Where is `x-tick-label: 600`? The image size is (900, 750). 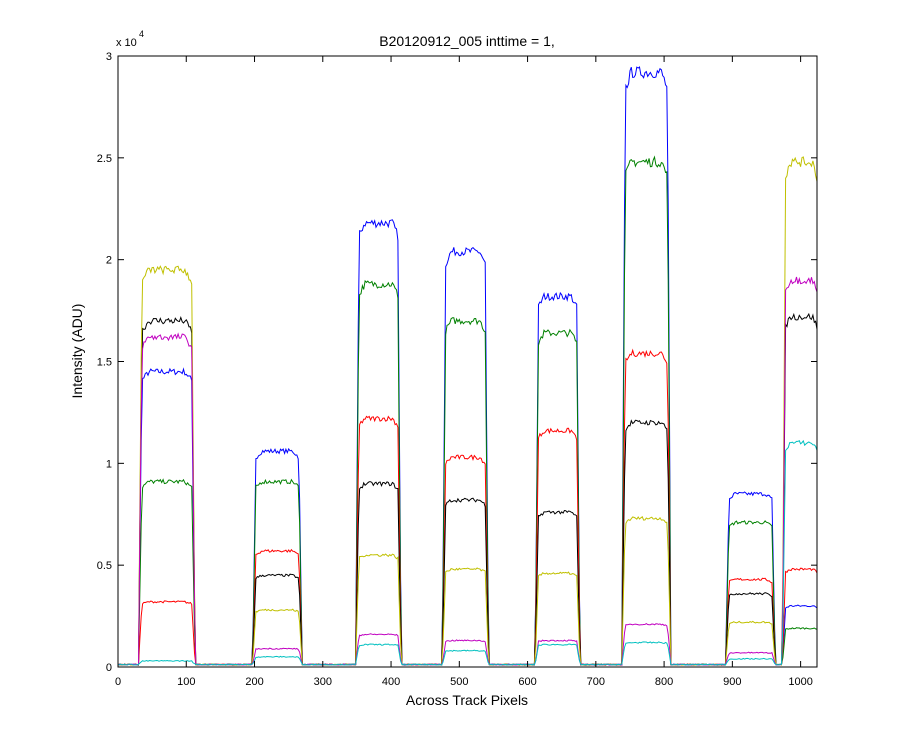 x-tick-label: 600 is located at coordinates (527, 682).